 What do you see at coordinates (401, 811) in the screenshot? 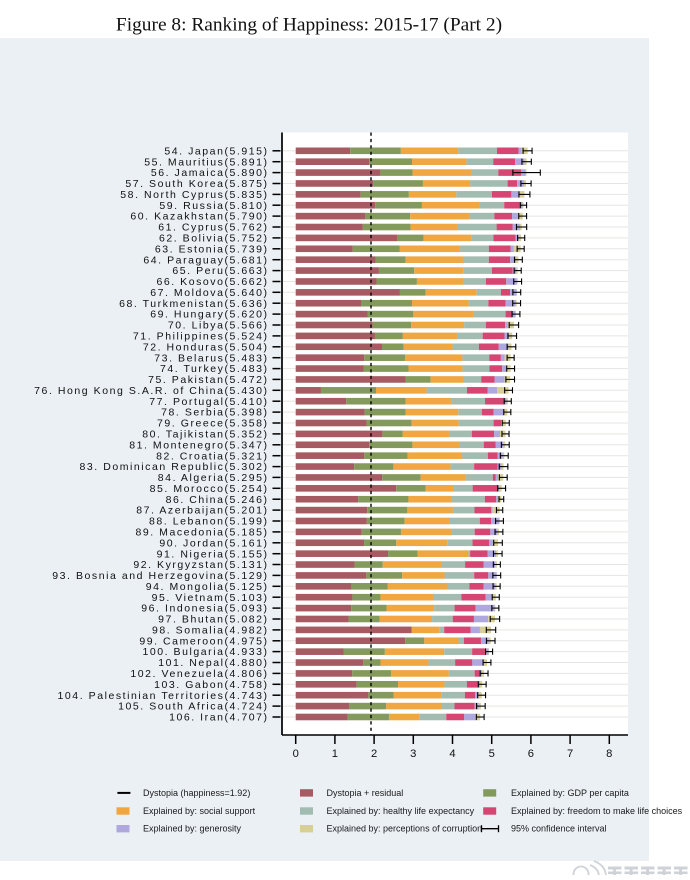
I see `svg-text:Explained by: healthy life exp: Explained by: healthy life expectancy` at bounding box center [401, 811].